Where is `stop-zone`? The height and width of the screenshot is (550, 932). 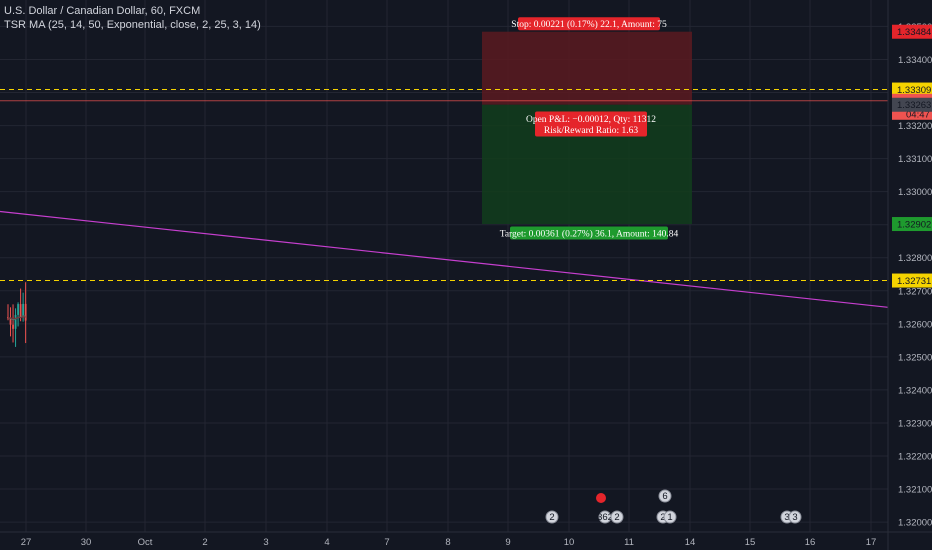
stop-zone is located at coordinates (587, 68).